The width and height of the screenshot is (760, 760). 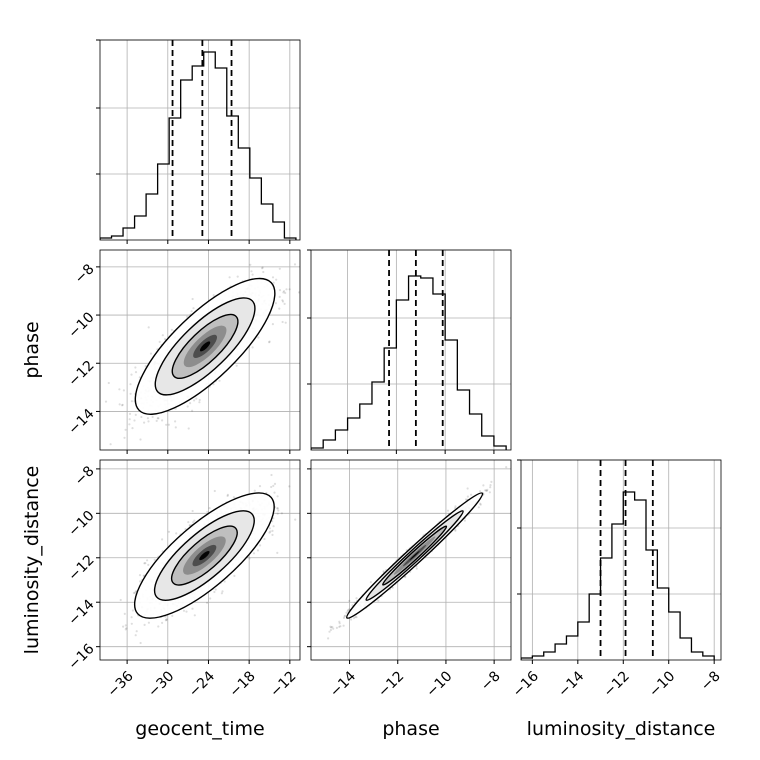 I want to click on panel-phase, so click(x=409, y=351).